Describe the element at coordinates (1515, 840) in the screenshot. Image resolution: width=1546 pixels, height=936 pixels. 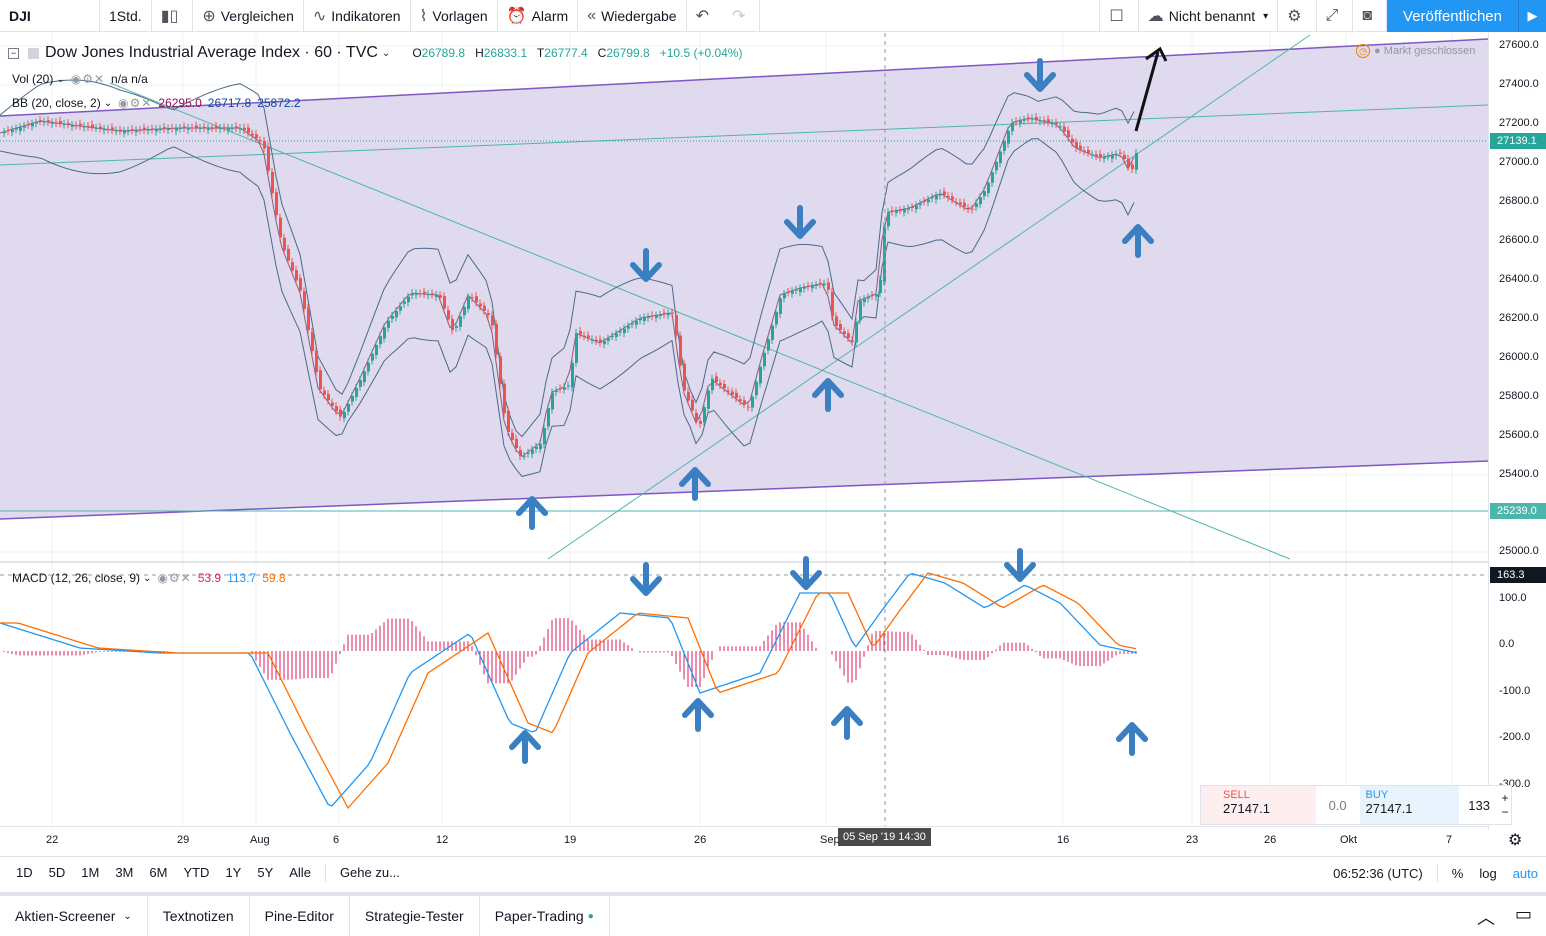
I see `gear-icon: ⚙` at that location.